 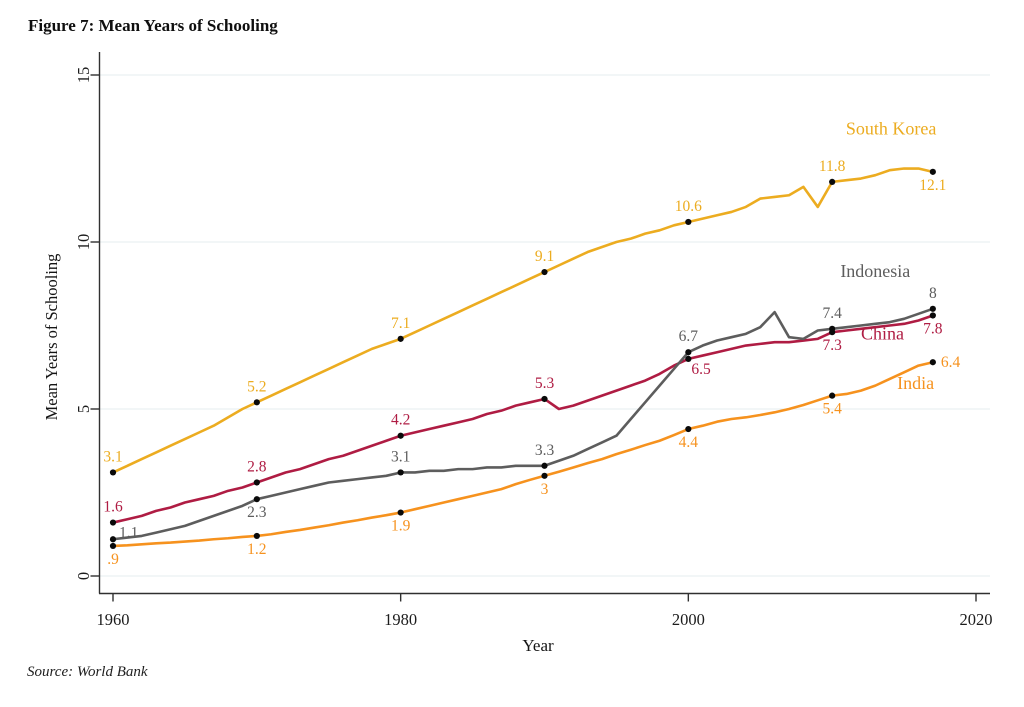 What do you see at coordinates (83, 576) in the screenshot?
I see `y-tick-label: 0` at bounding box center [83, 576].